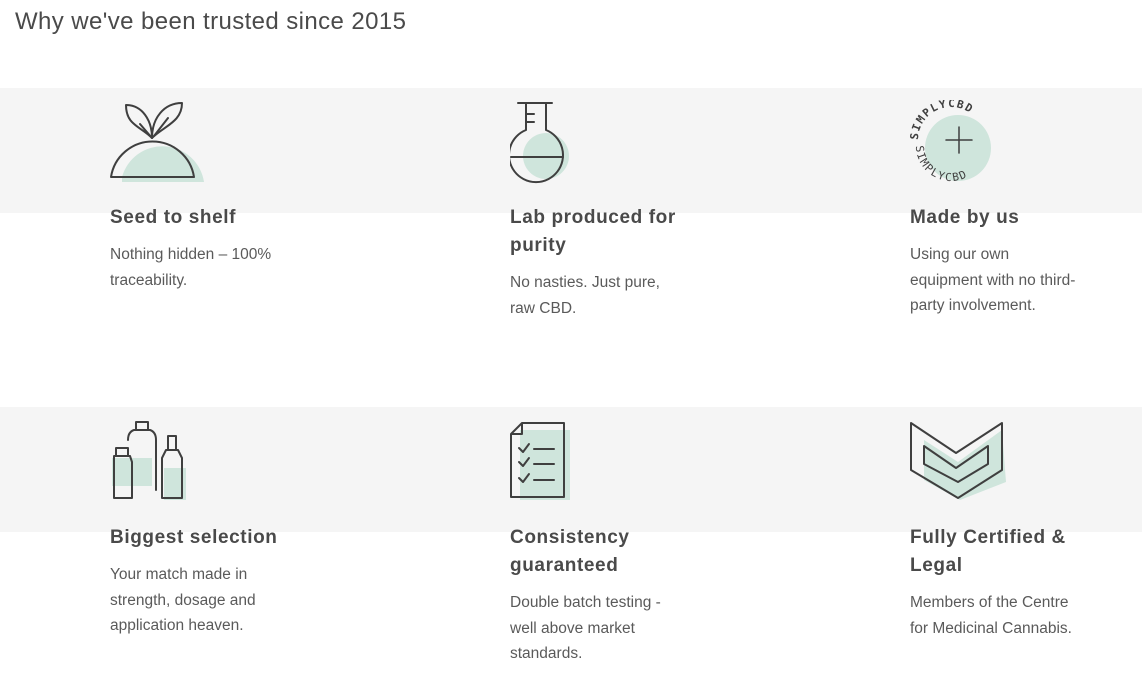 Image resolution: width=1142 pixels, height=688 pixels. What do you see at coordinates (965, 217) in the screenshot?
I see `feature-title: Made by us` at bounding box center [965, 217].